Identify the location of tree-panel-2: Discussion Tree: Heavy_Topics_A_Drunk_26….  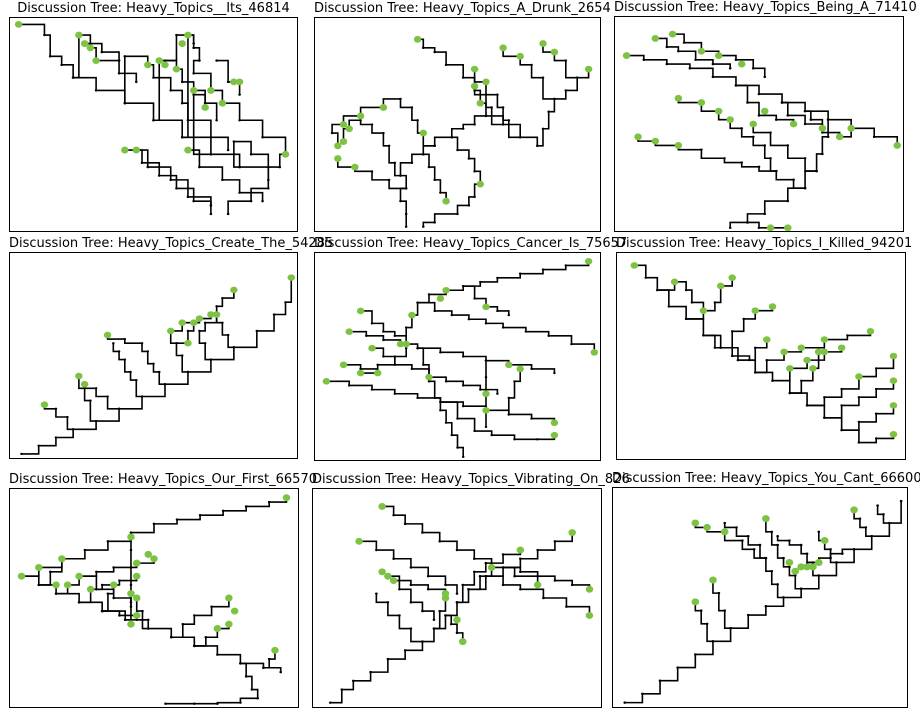
(462, 116).